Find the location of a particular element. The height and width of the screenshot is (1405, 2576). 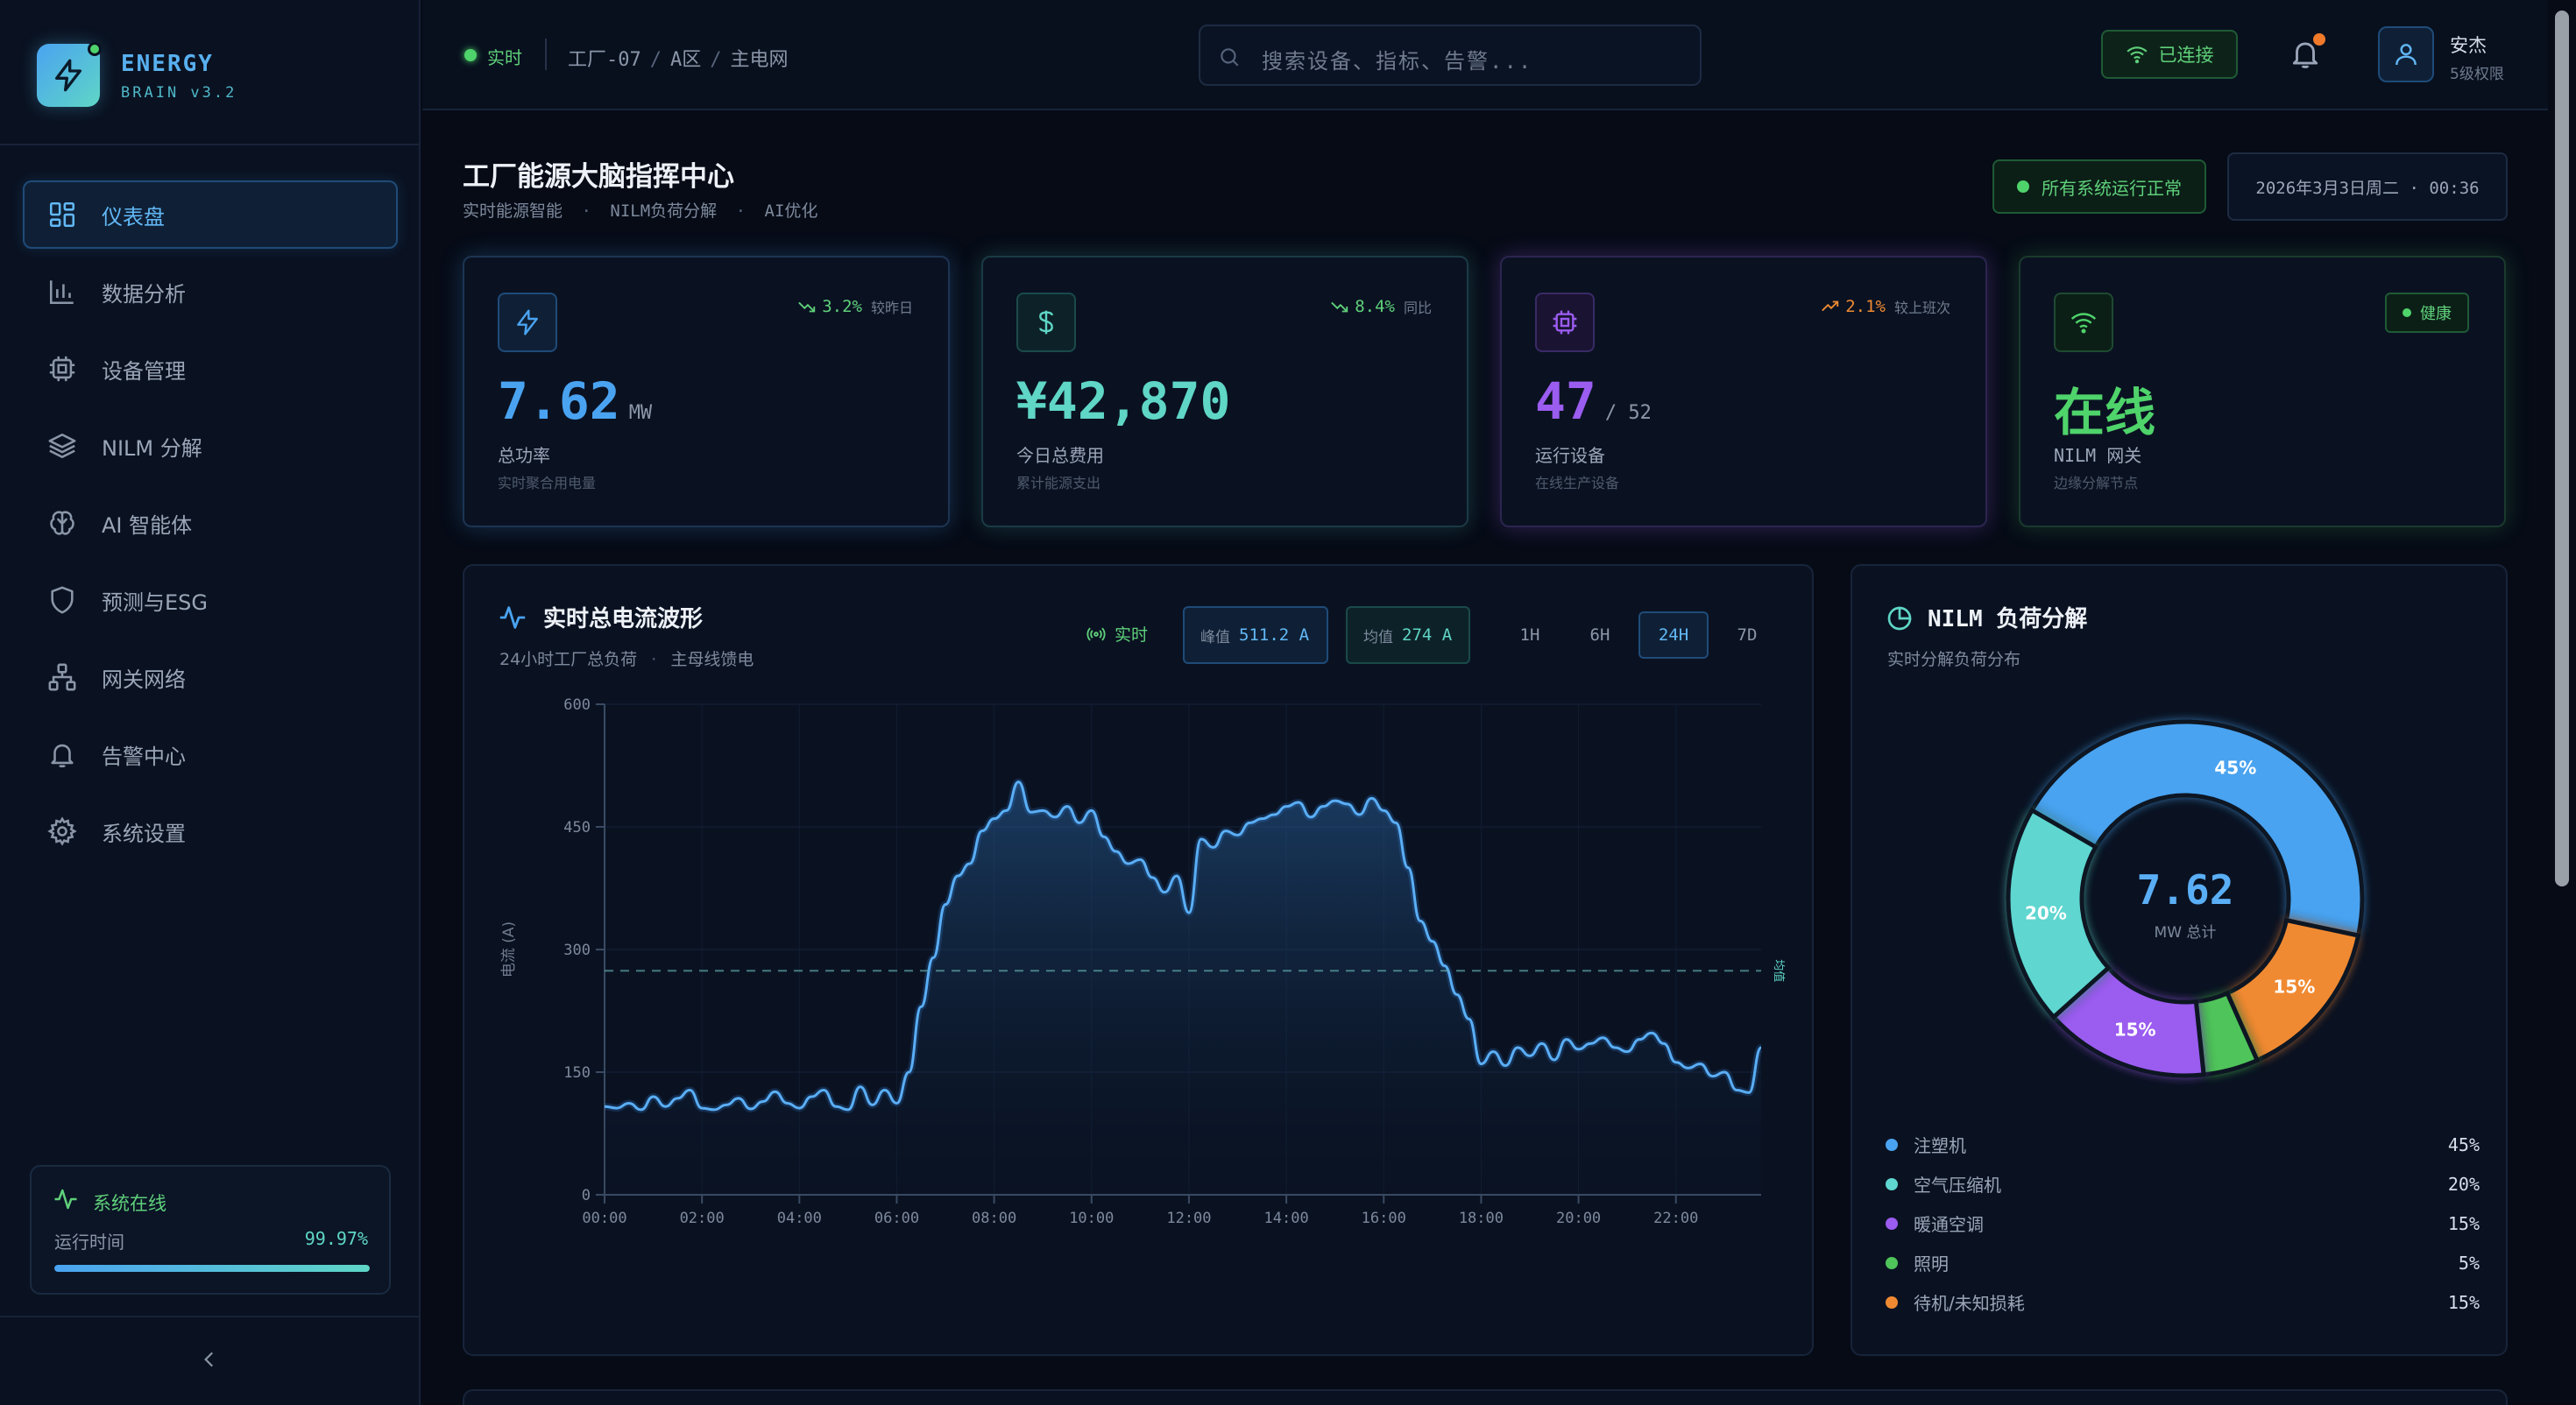

trend-up-icon is located at coordinates (1830, 306).